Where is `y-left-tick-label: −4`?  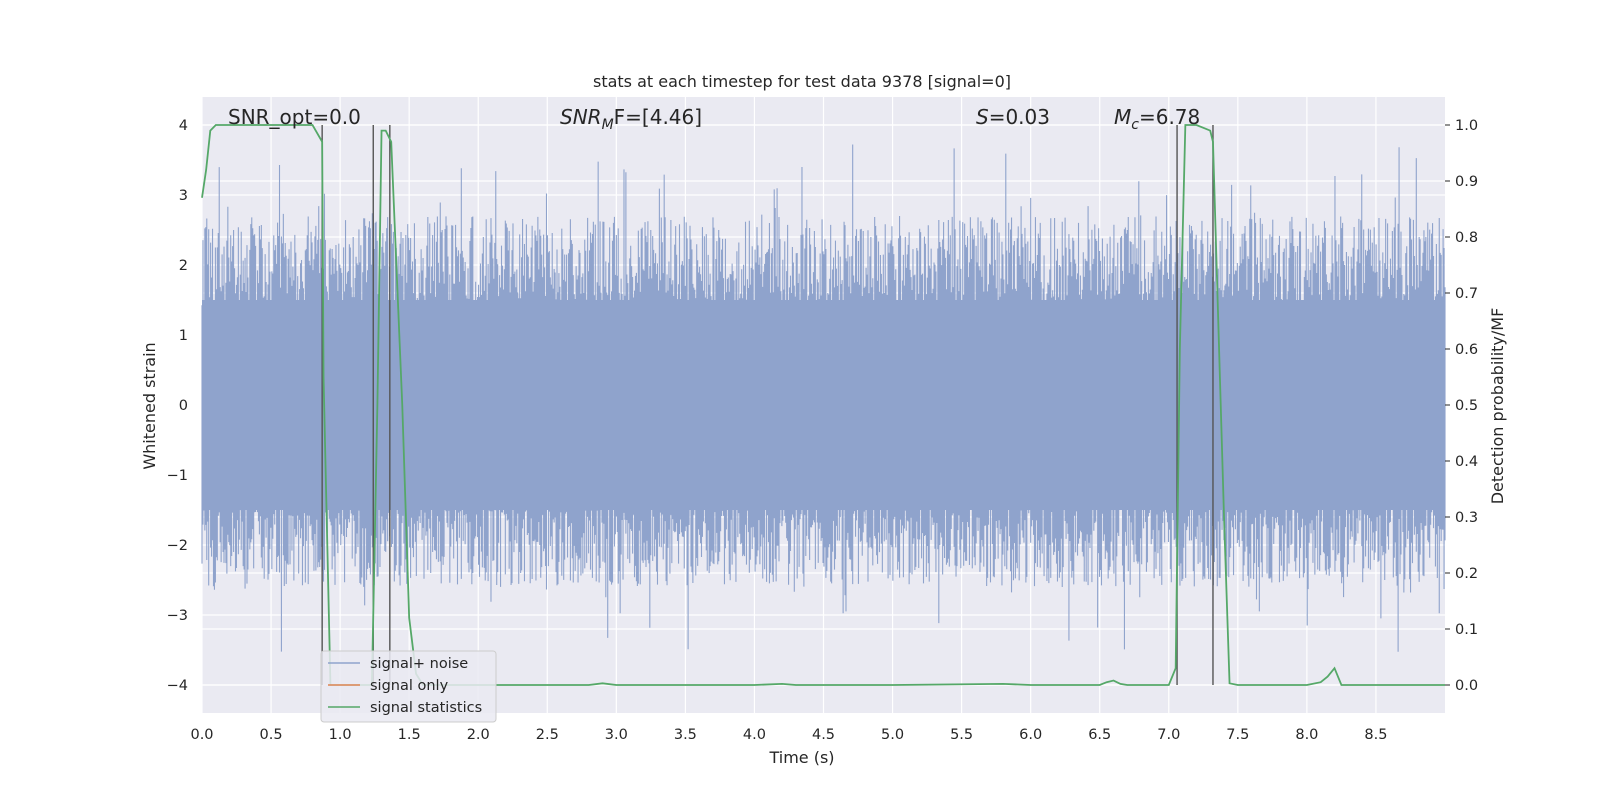 y-left-tick-label: −4 is located at coordinates (177, 686).